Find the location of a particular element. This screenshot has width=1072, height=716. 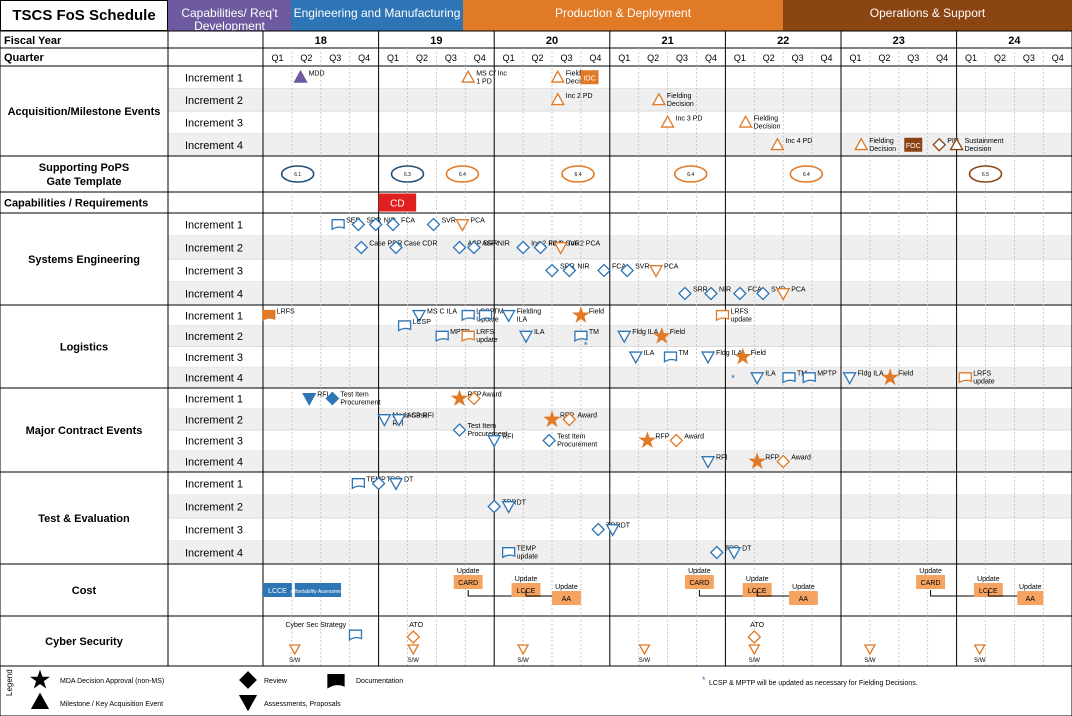

cost-arrow is located at coordinates (772, 593).